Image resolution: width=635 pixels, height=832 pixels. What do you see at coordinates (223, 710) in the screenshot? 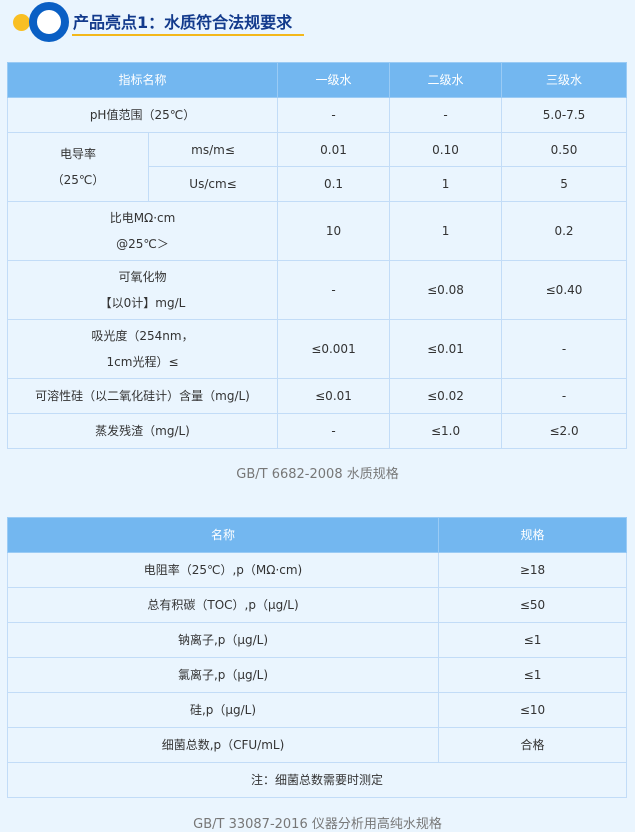
I see `row-label: 硅,p（μg/L)` at bounding box center [223, 710].